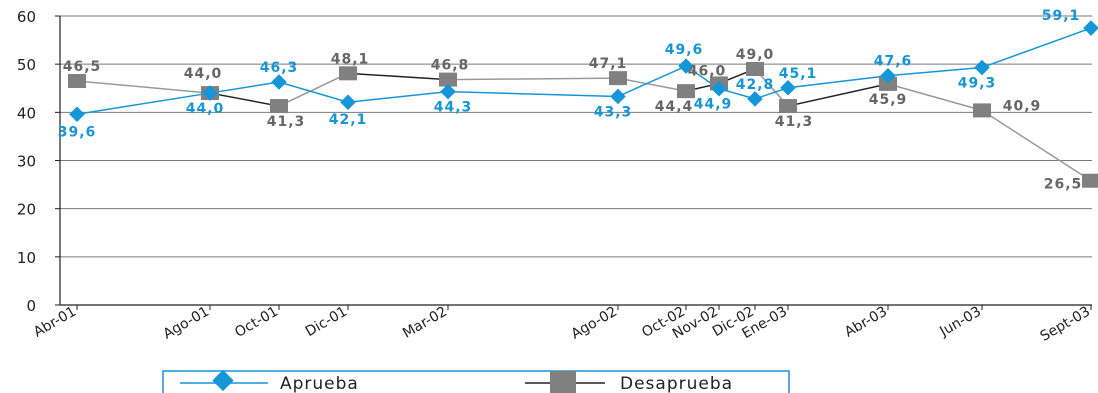 The image size is (1098, 393). I want to click on x-tick-label: Dic-01, so click(326, 322).